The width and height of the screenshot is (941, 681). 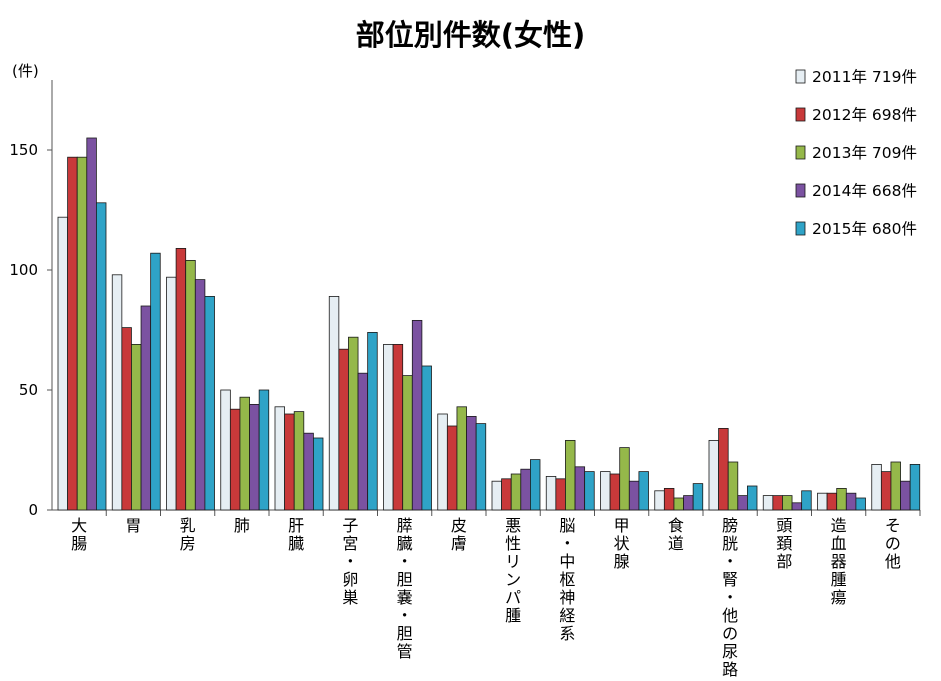 What do you see at coordinates (864, 77) in the screenshot?
I see `legend-label: 2011年 719件` at bounding box center [864, 77].